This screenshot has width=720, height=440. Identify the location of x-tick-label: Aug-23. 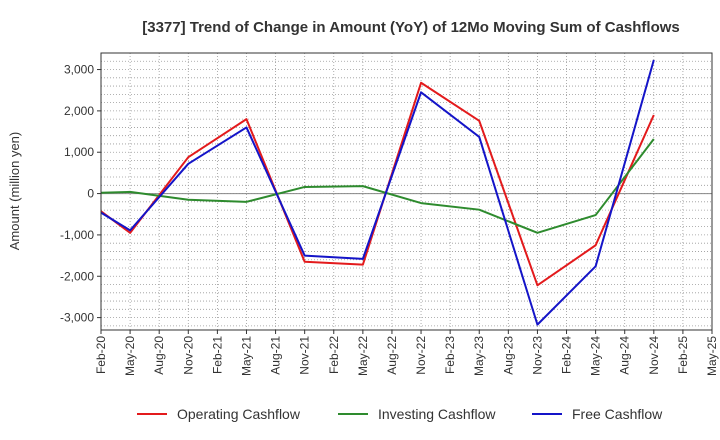
(508, 355).